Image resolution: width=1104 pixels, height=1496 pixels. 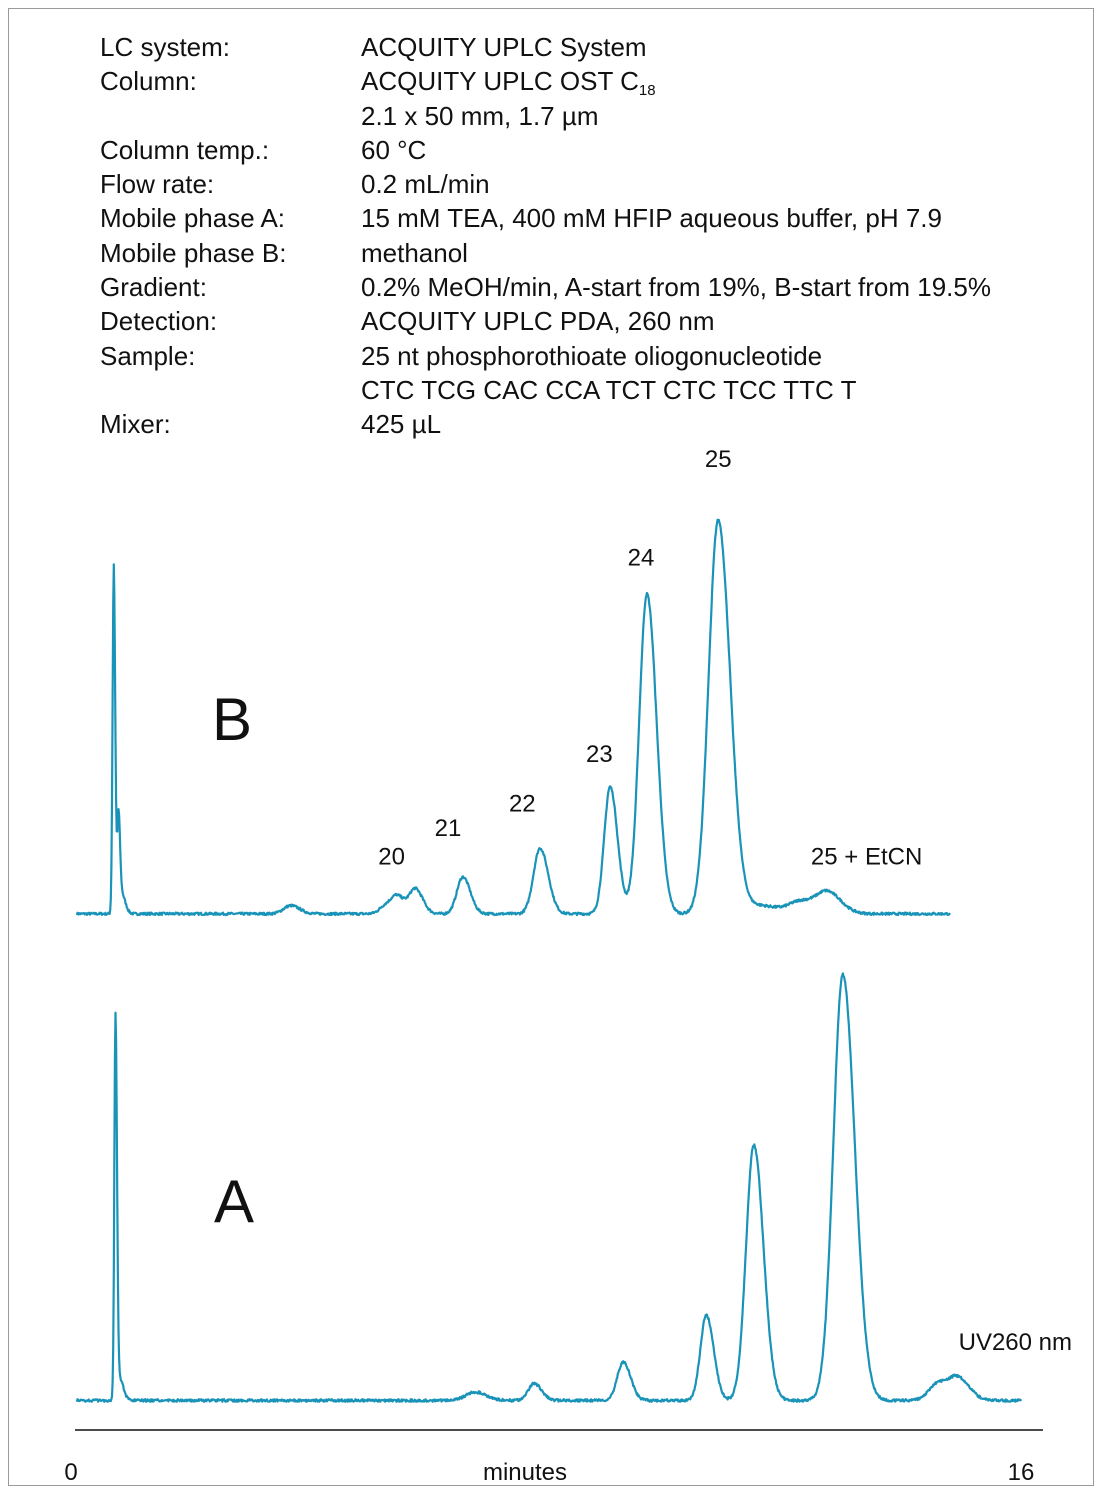 What do you see at coordinates (592, 355) in the screenshot?
I see `condition-value: 25 nt phosphorothioate oliogonucleotide` at bounding box center [592, 355].